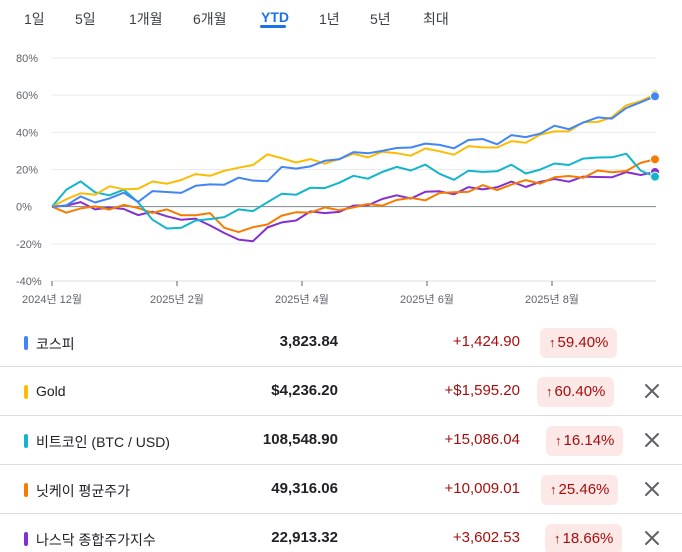  Describe the element at coordinates (486, 341) in the screenshot. I see `item-change: +1,424.90` at that location.